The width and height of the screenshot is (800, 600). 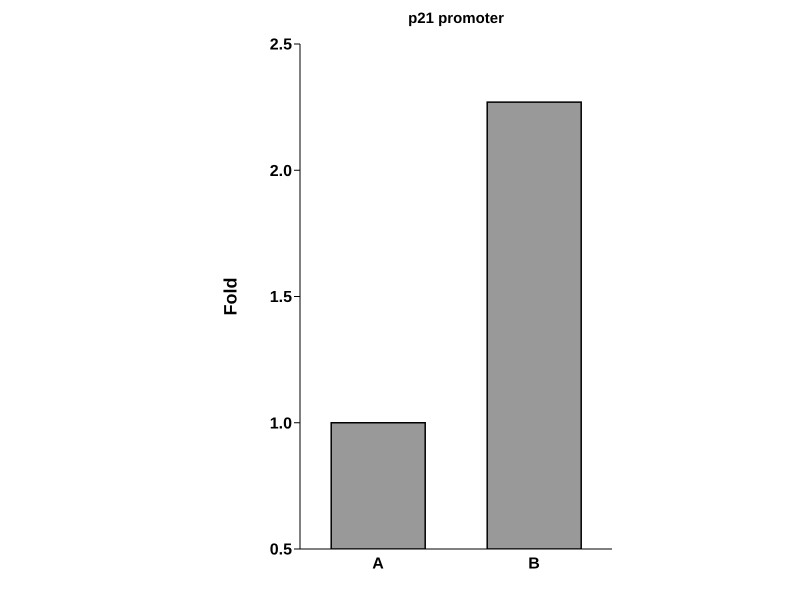 I want to click on y-axis-title: Fold, so click(x=230, y=297).